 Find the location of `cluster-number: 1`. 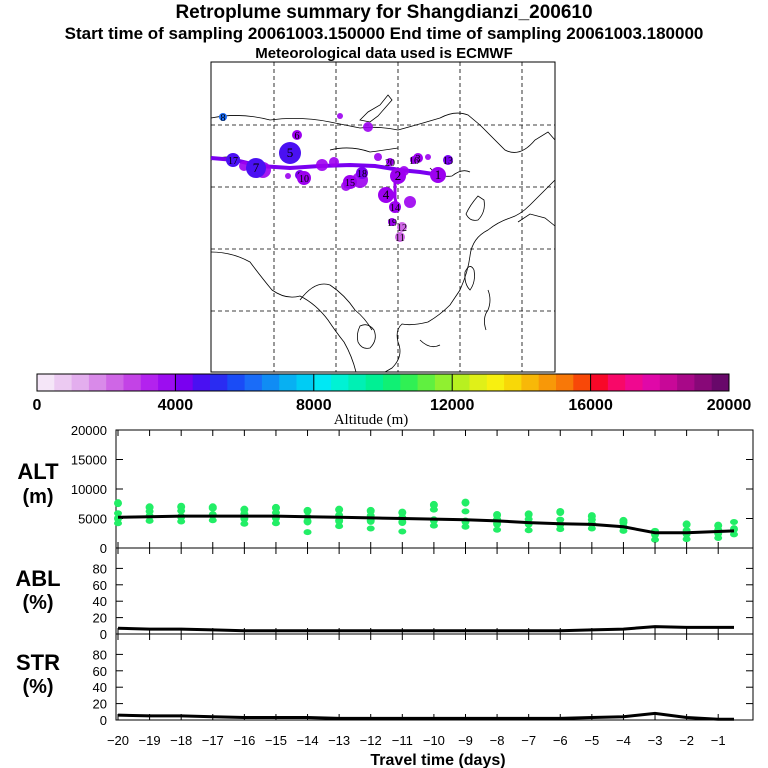

cluster-number: 1 is located at coordinates (438, 174).